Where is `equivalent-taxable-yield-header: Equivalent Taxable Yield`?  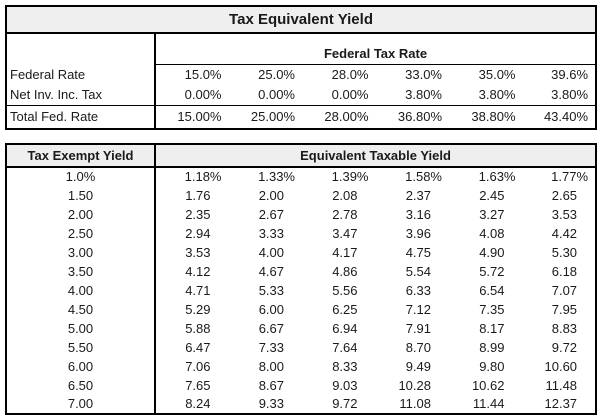 equivalent-taxable-yield-header: Equivalent Taxable Yield is located at coordinates (375, 155).